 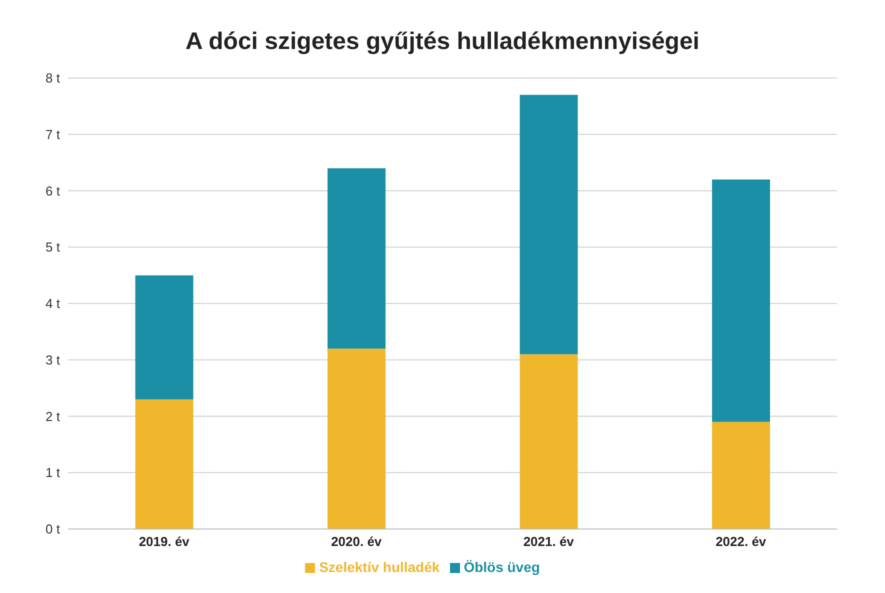 What do you see at coordinates (53, 190) in the screenshot?
I see `y-tick-label: 6 t` at bounding box center [53, 190].